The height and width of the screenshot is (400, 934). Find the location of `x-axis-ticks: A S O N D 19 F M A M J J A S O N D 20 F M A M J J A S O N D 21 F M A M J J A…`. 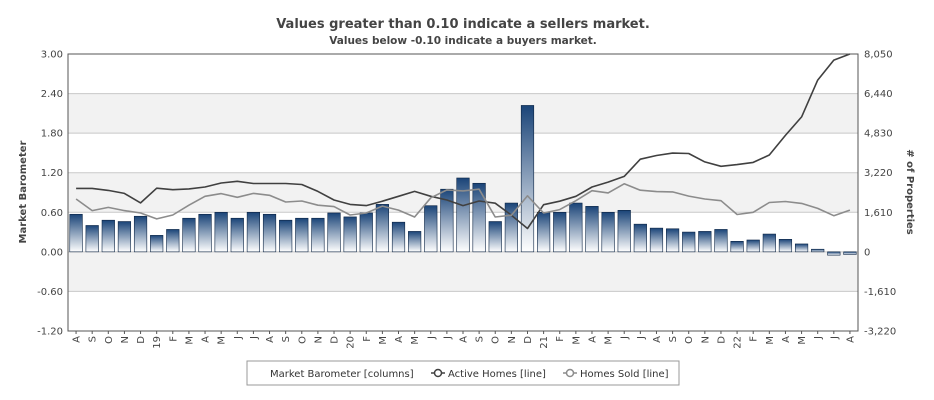

x-axis-ticks: A S O N D 19 F M A M J J A S O N D 20 F M A M J J A S O N D 21 F M A M J J A… is located at coordinates (464, 340).